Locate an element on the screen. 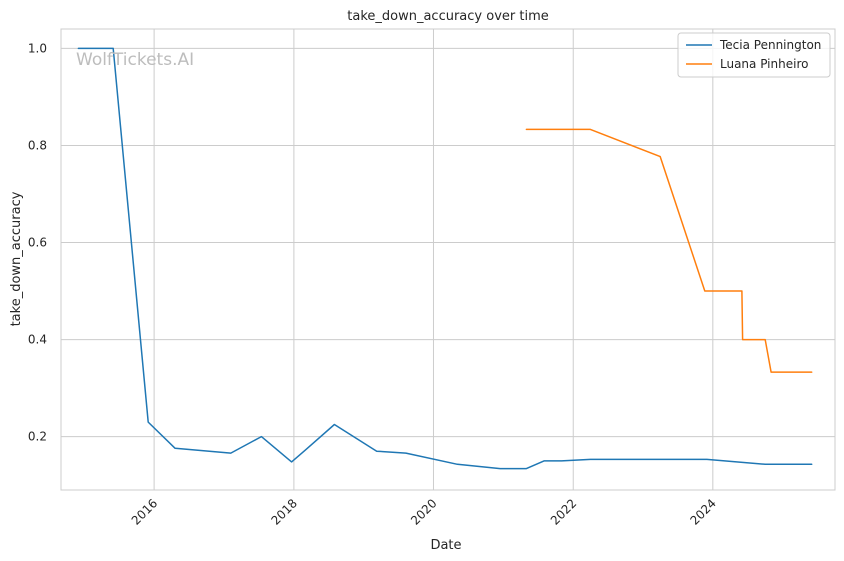  y-tick-label: 0.8 is located at coordinates (37, 145).